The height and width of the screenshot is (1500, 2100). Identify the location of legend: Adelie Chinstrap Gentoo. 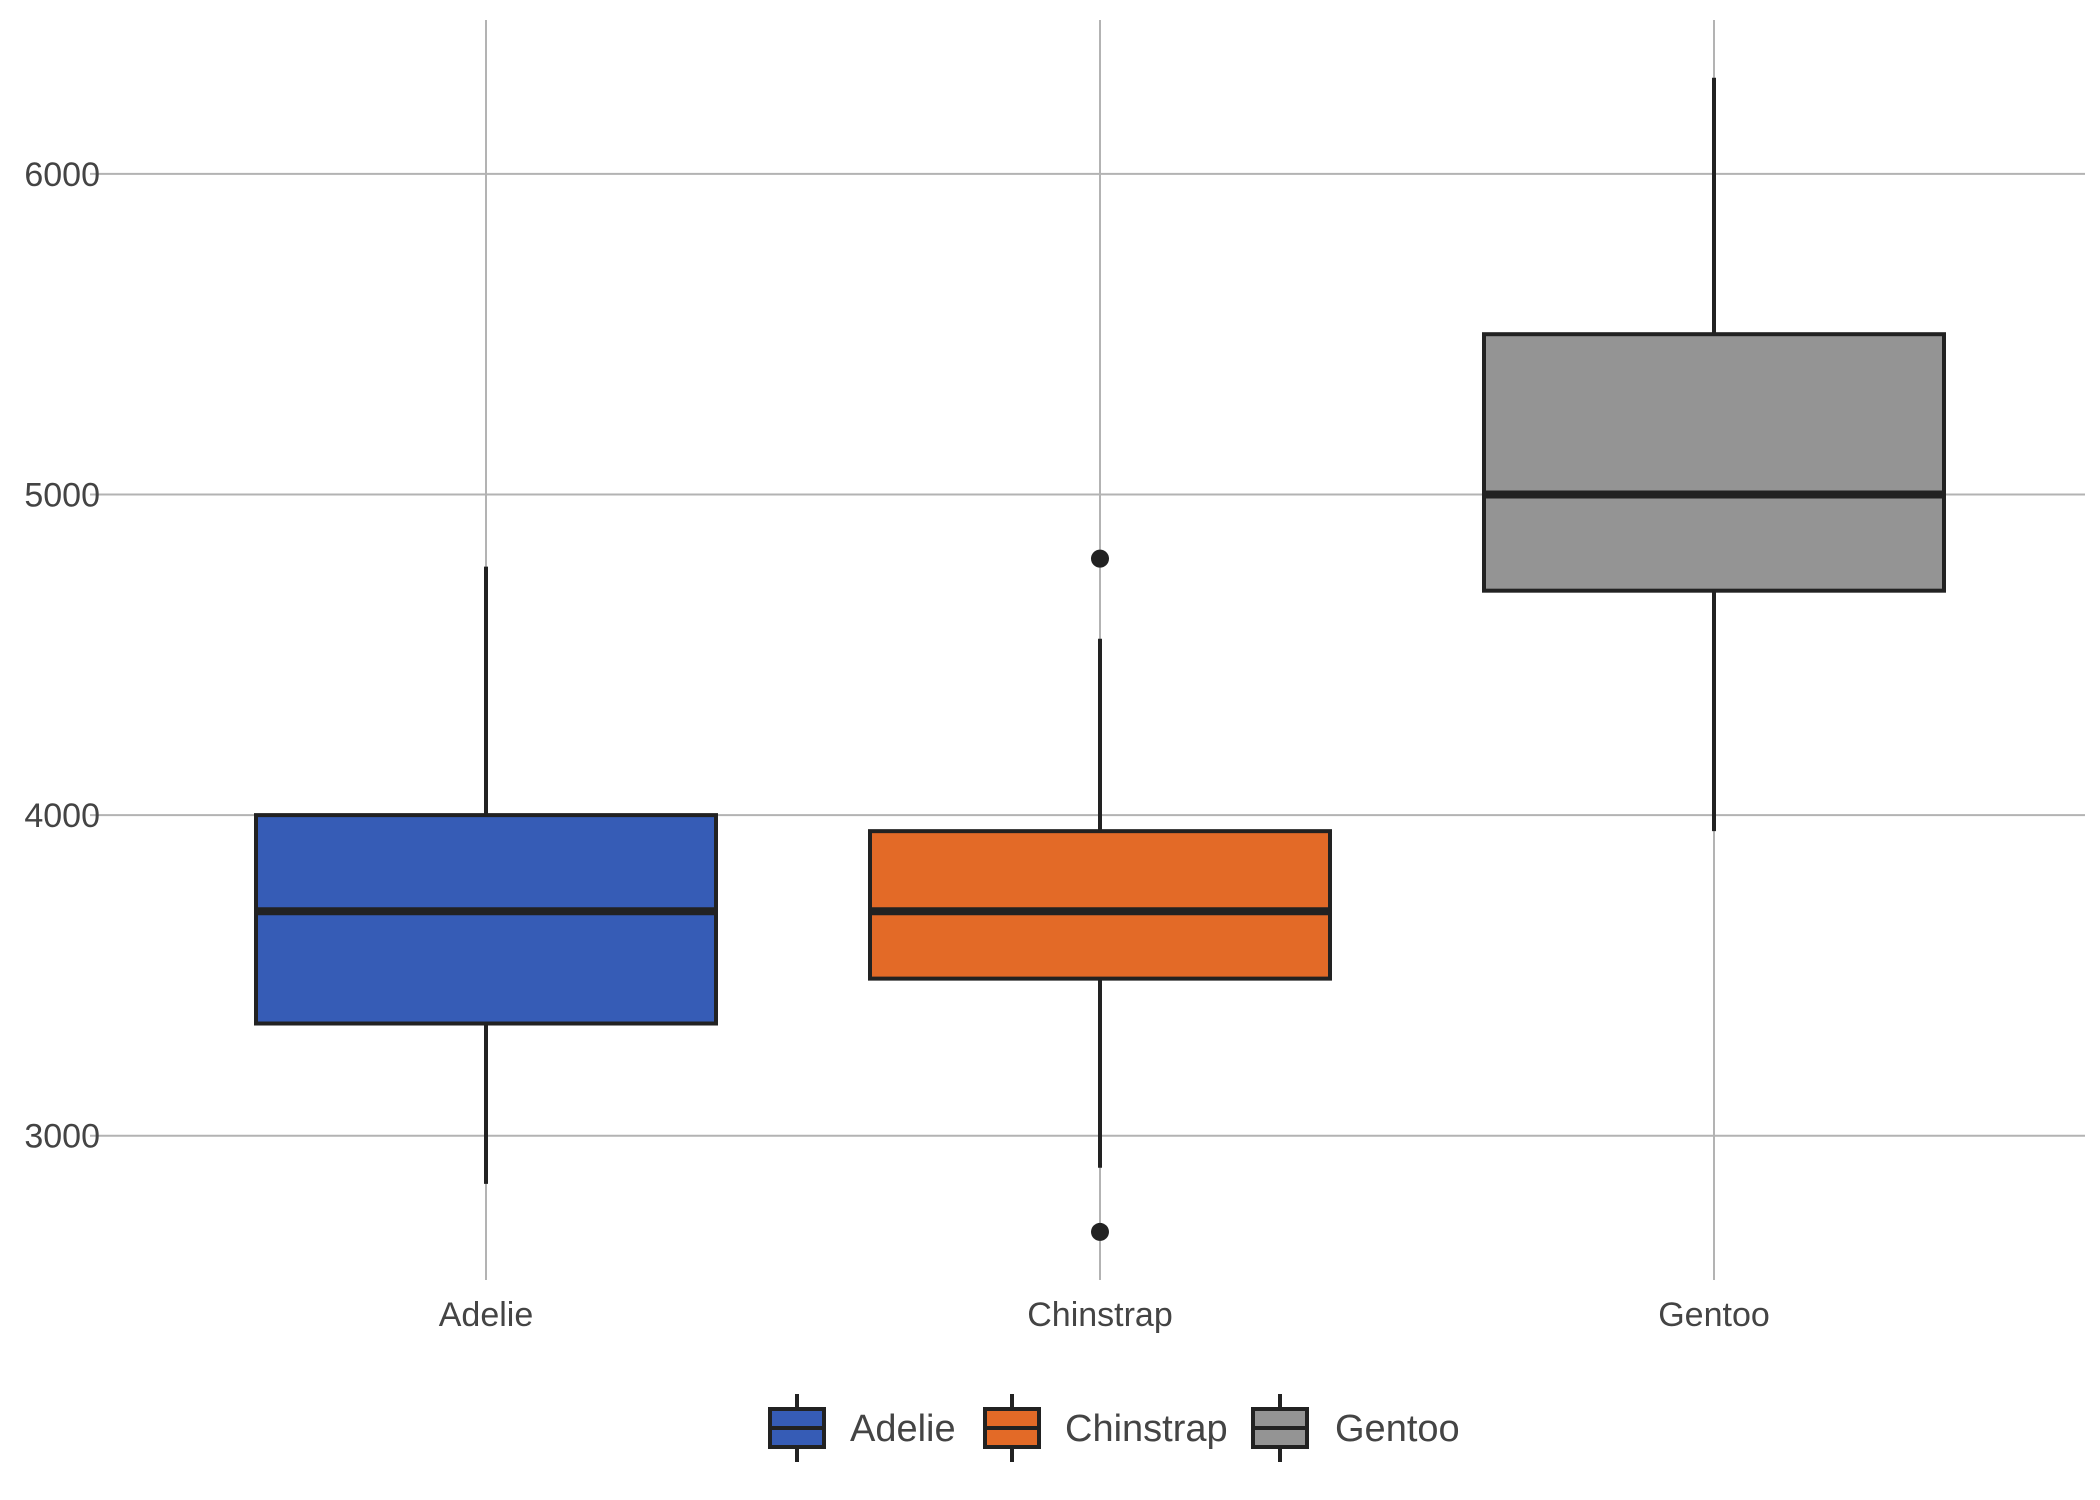
(1114, 1428).